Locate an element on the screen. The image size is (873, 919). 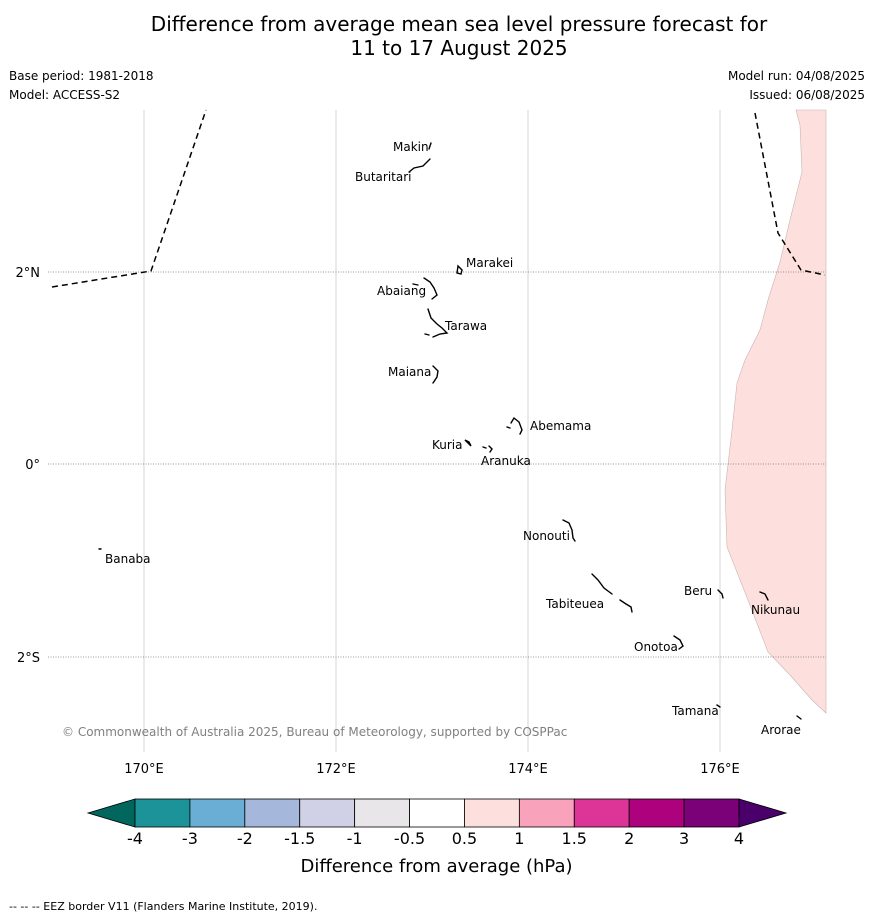
label-aranuka: Aranuka is located at coordinates (506, 461).